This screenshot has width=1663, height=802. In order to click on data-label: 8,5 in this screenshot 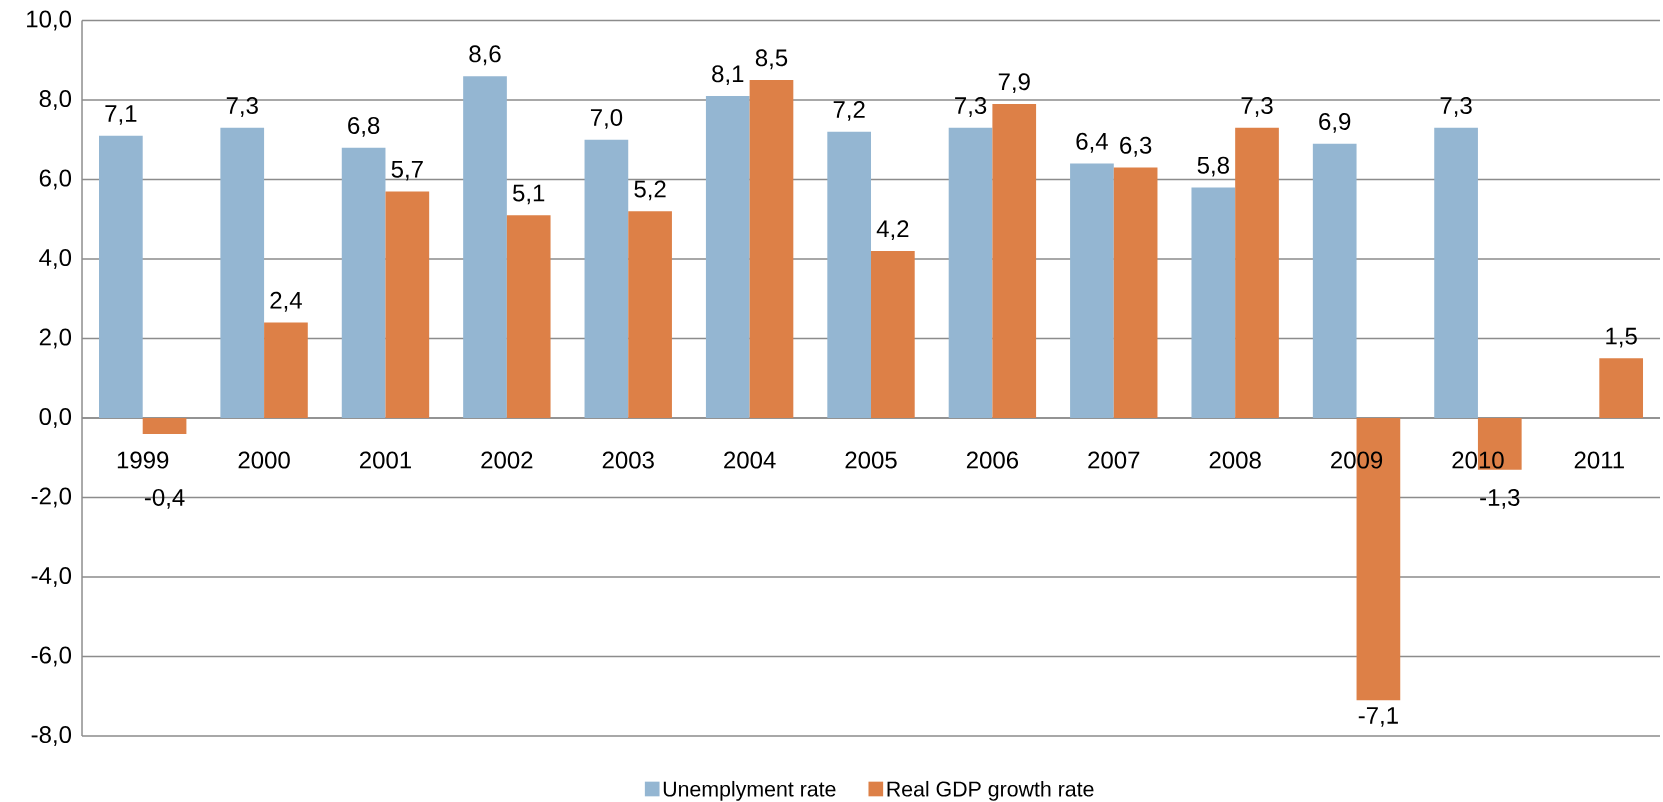, I will do `click(771, 59)`.